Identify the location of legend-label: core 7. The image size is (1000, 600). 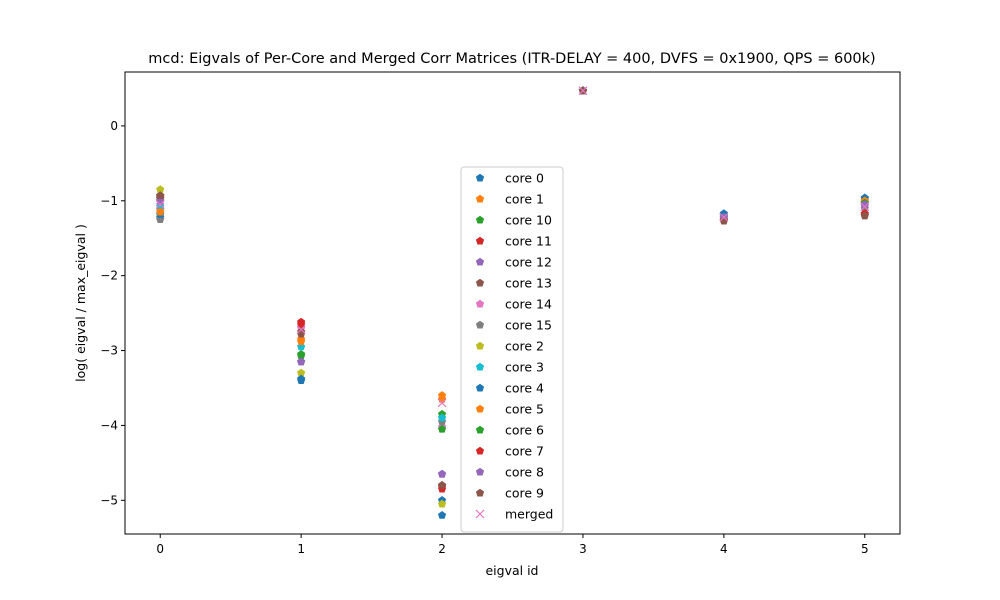
(524, 451).